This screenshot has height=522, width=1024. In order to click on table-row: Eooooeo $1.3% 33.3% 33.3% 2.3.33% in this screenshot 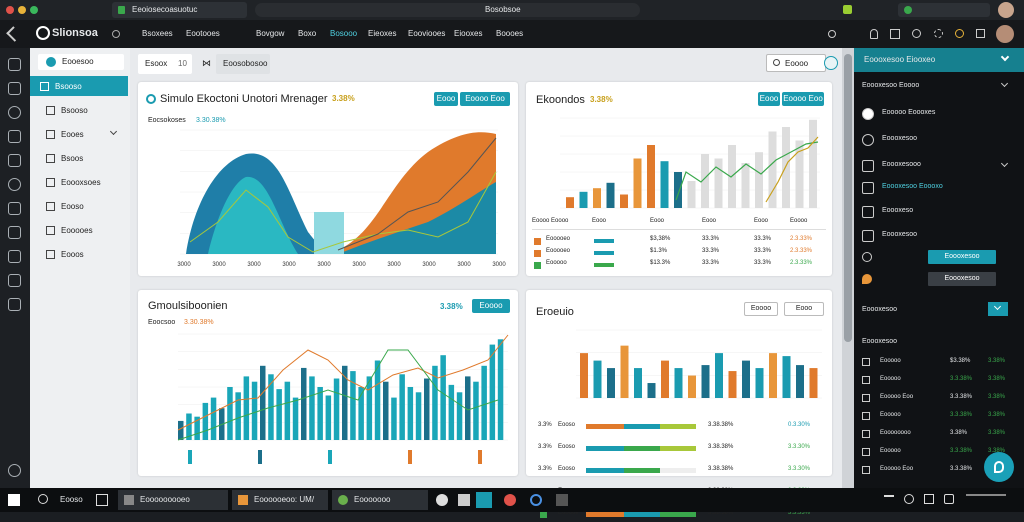, I will do `click(679, 254)`.